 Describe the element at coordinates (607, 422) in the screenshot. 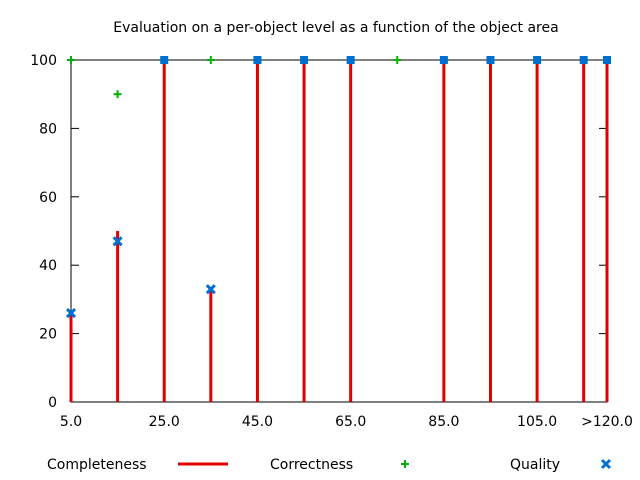

I see `x-tick-label: >120.0` at that location.